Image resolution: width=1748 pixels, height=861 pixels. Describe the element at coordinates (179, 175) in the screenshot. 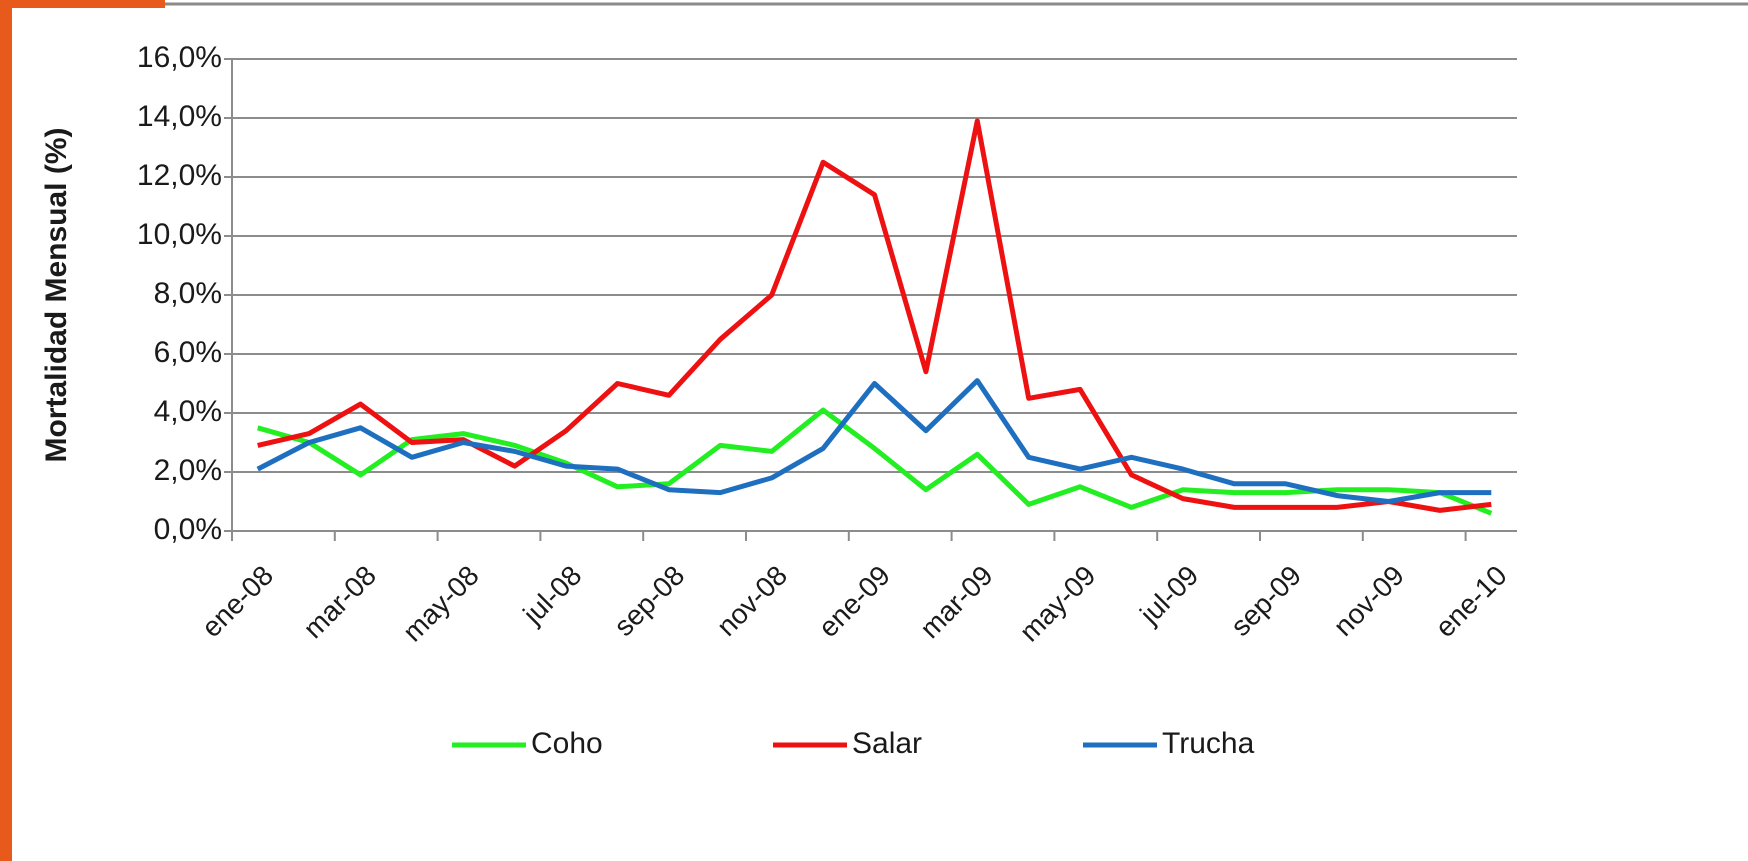

I see `y-tick-label: 12,0%` at that location.